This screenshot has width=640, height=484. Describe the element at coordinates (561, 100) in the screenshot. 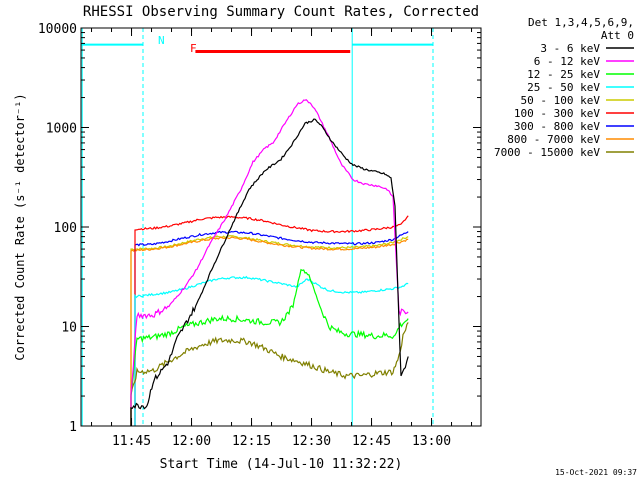

I see `legend-label-5: 50 - 100 keV` at that location.